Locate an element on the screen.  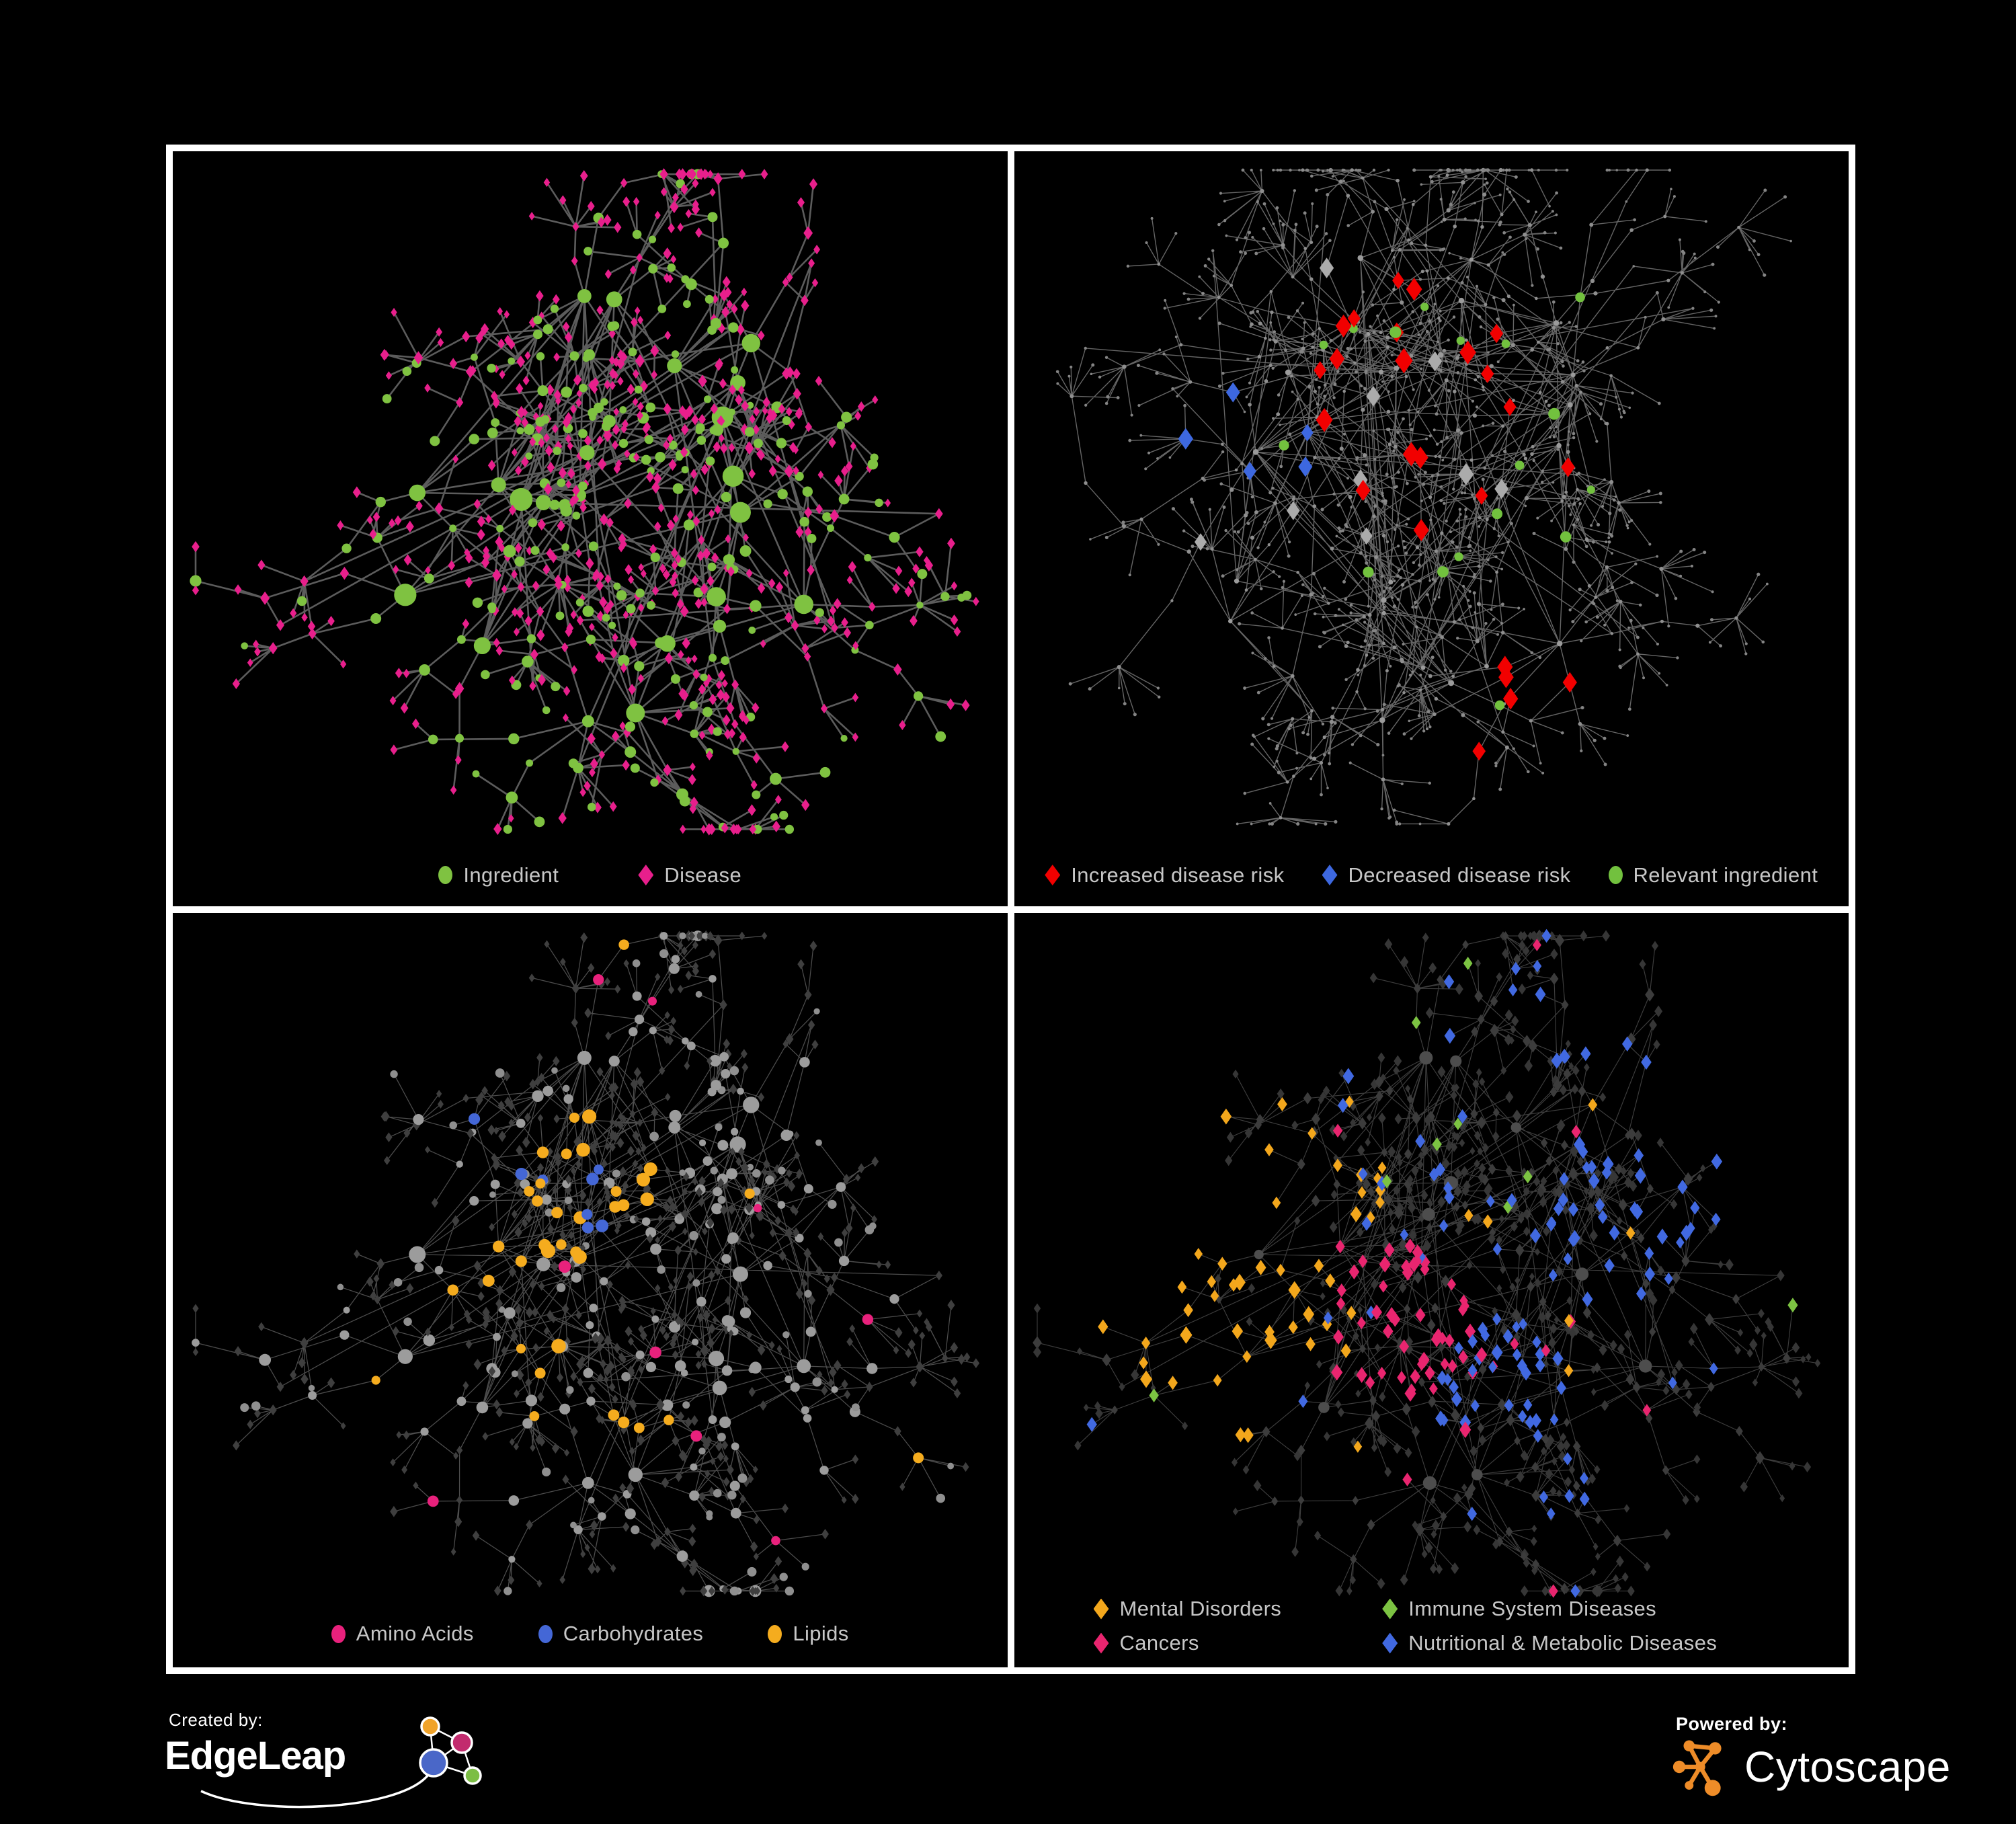
legend-item: Relevant ingredient is located at coordinates (1713, 875).